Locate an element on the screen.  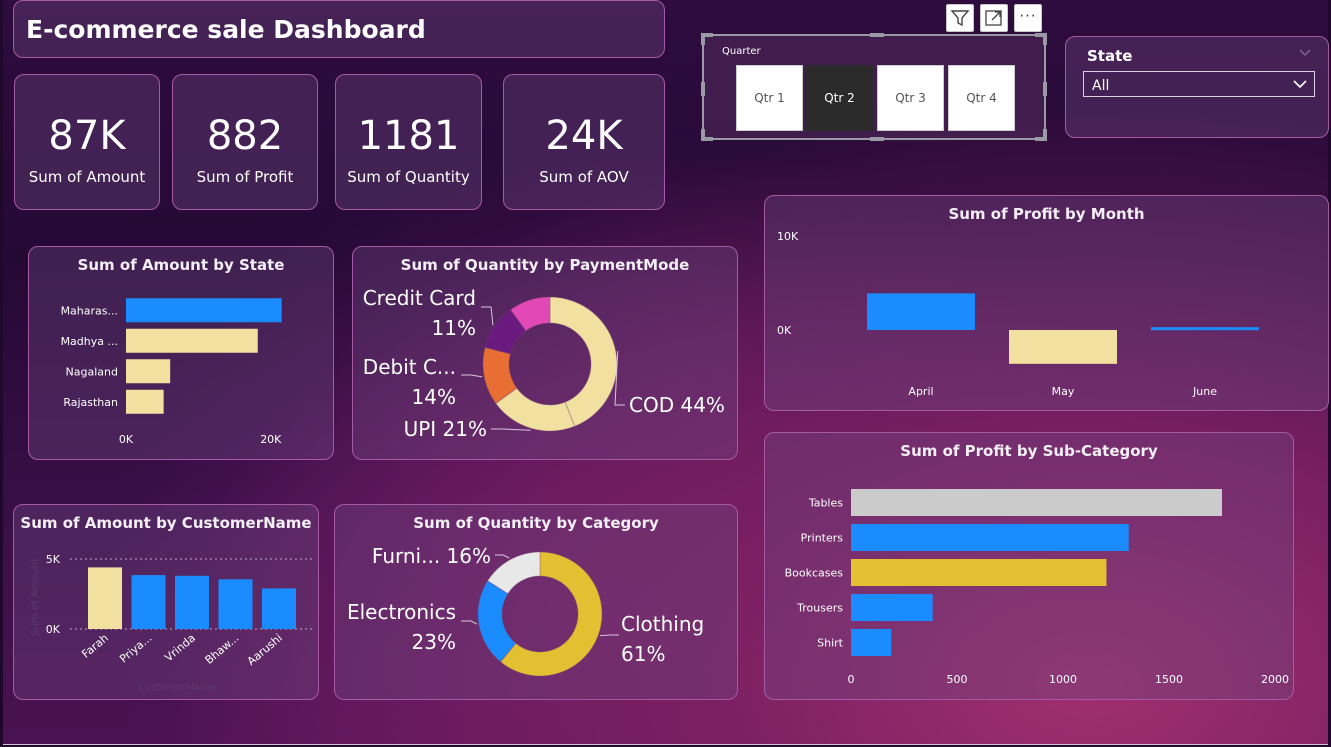
state-dropdown: All is located at coordinates (1199, 84).